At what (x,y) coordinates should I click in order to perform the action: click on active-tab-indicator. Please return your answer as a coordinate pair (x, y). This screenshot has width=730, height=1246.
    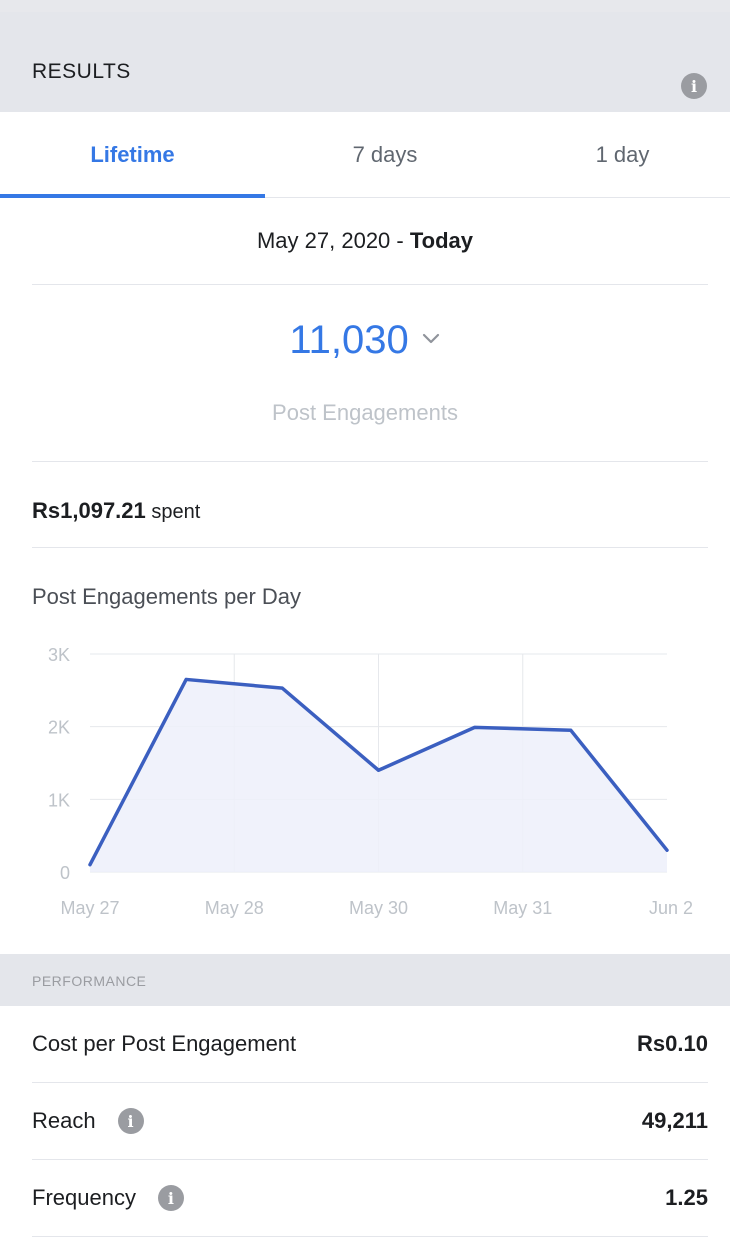
    Looking at the image, I should click on (132, 196).